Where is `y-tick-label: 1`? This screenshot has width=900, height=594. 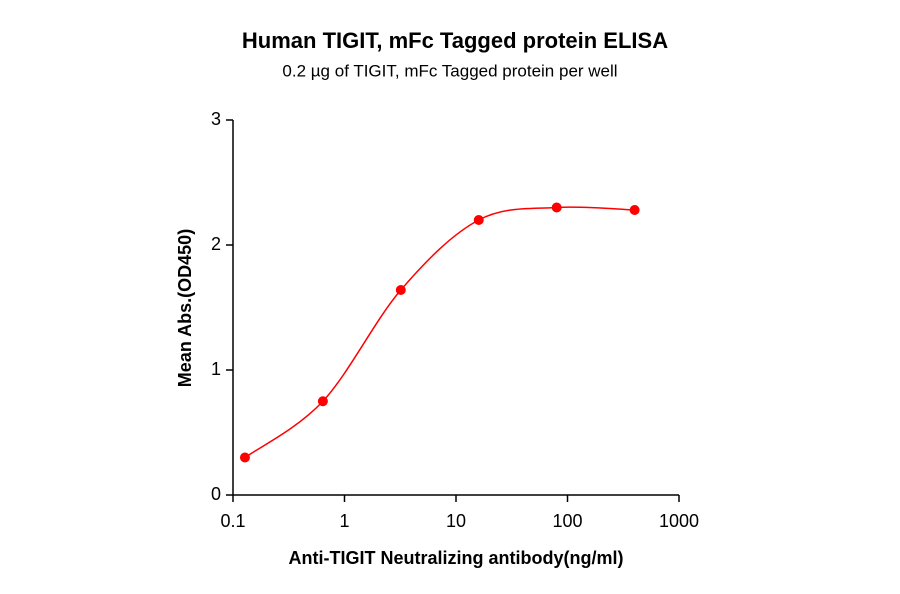
y-tick-label: 1 is located at coordinates (216, 369).